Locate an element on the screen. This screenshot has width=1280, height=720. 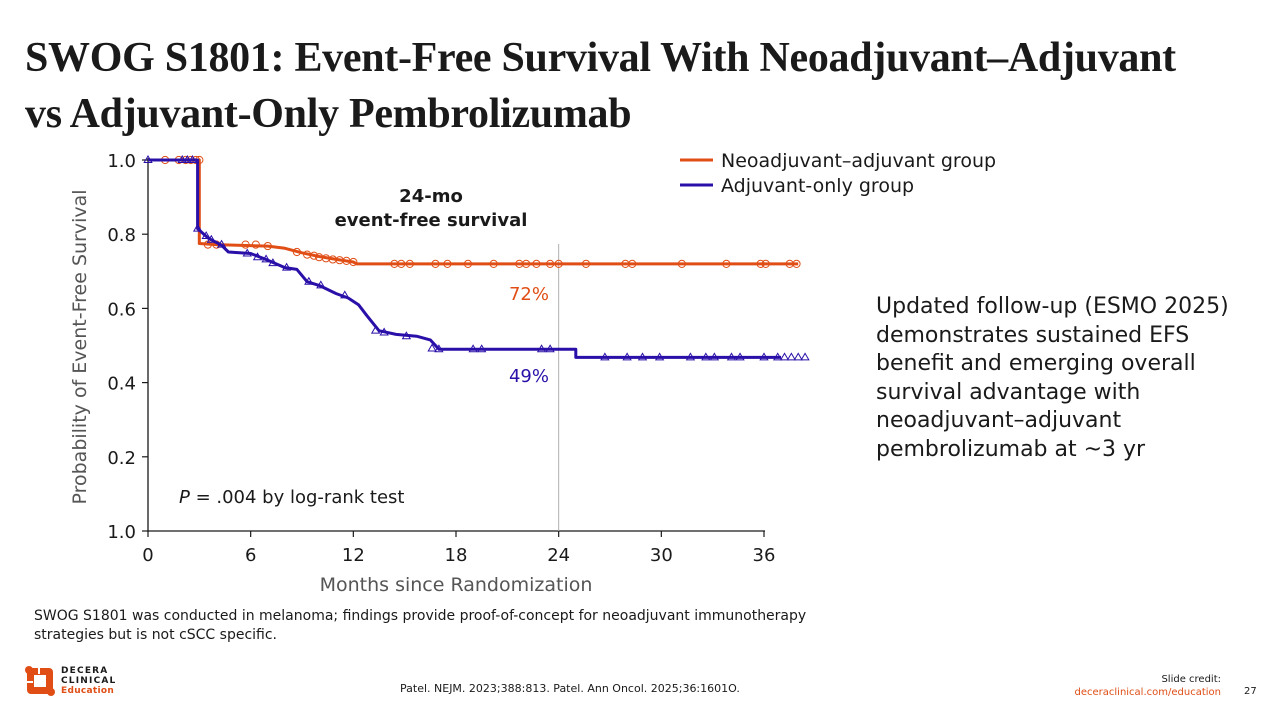
survival-curves is located at coordinates (476, 258).